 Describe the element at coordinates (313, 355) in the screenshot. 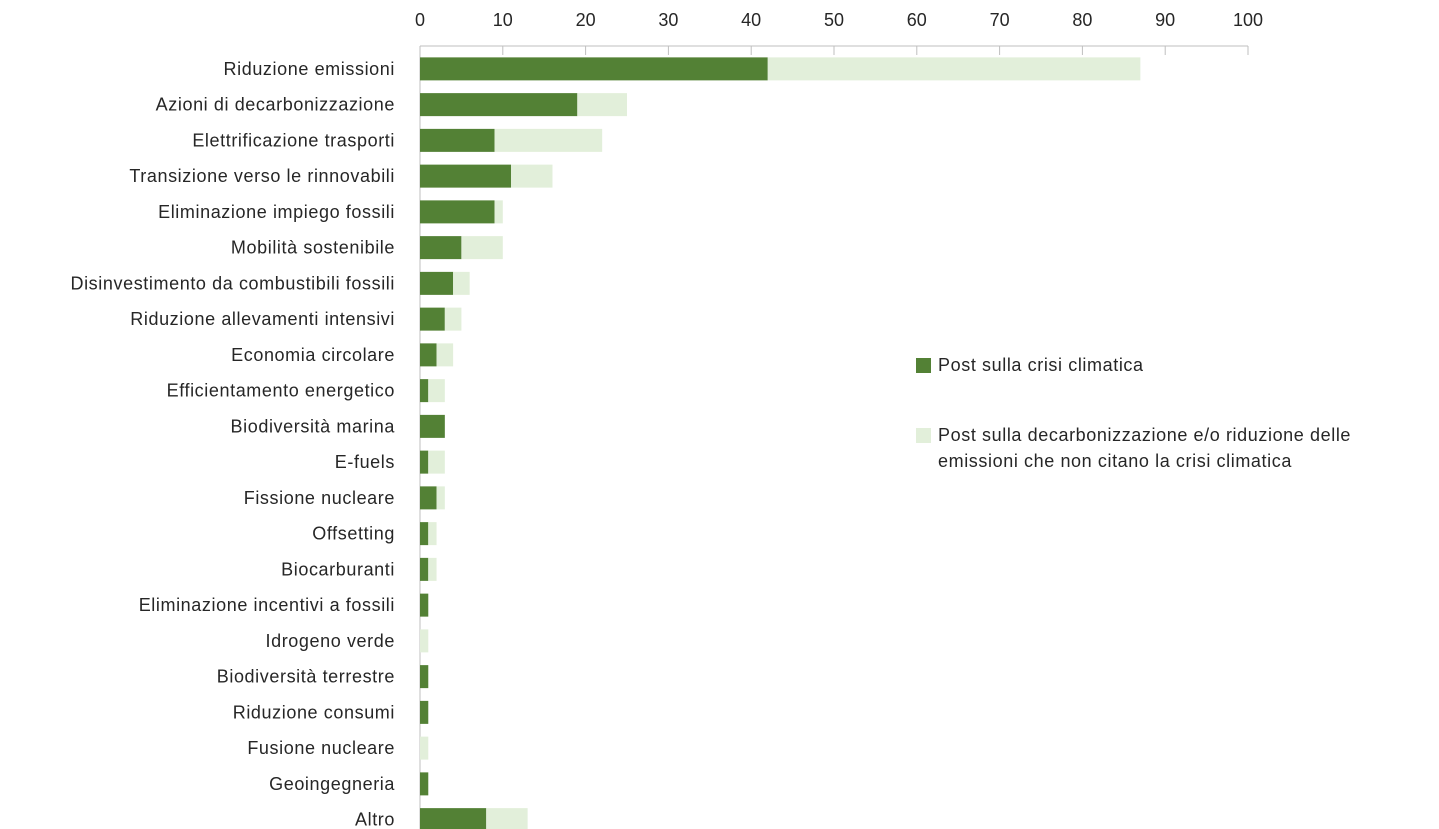

I see `category-label-economia-circolare: Economia circolare` at that location.